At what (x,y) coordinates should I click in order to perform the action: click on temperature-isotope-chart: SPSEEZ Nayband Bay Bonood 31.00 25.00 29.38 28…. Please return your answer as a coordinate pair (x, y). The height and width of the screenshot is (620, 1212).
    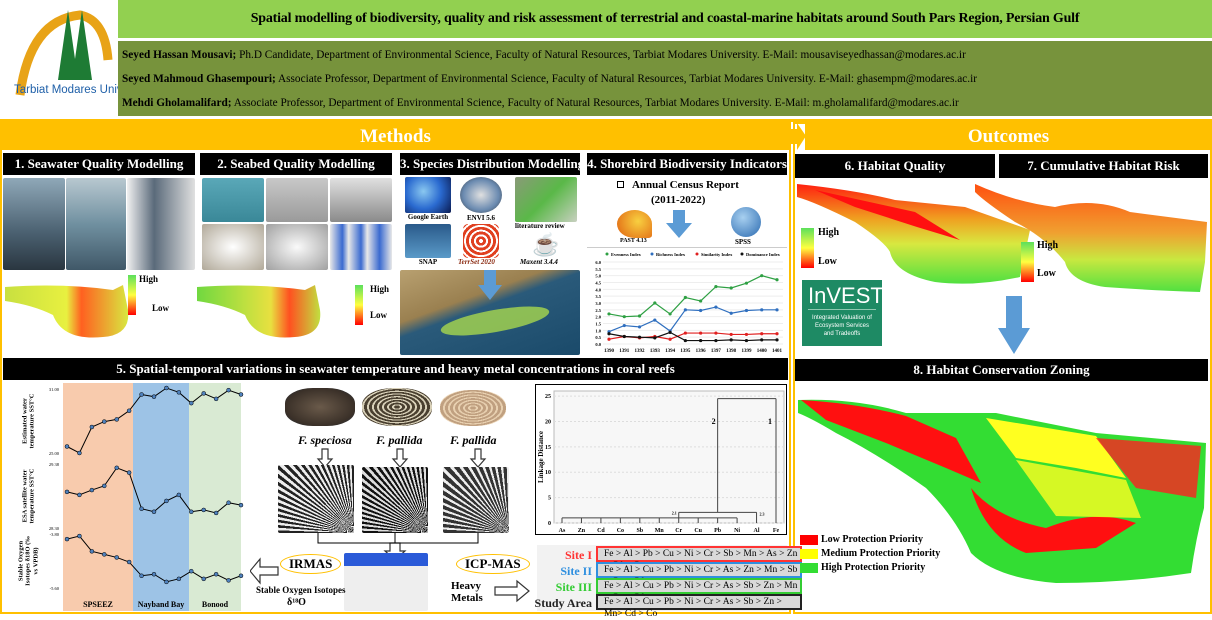
    Looking at the image, I should click on (146, 497).